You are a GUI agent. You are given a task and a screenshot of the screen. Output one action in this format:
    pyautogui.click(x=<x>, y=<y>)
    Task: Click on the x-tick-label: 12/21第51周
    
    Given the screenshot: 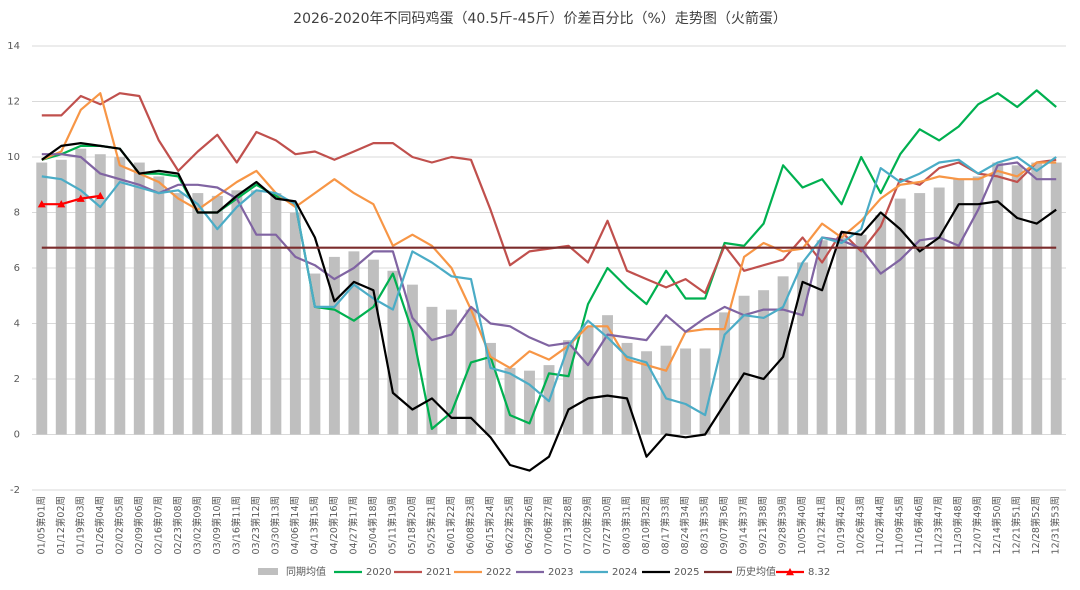 What is the action you would take?
    pyautogui.click(x=1017, y=525)
    